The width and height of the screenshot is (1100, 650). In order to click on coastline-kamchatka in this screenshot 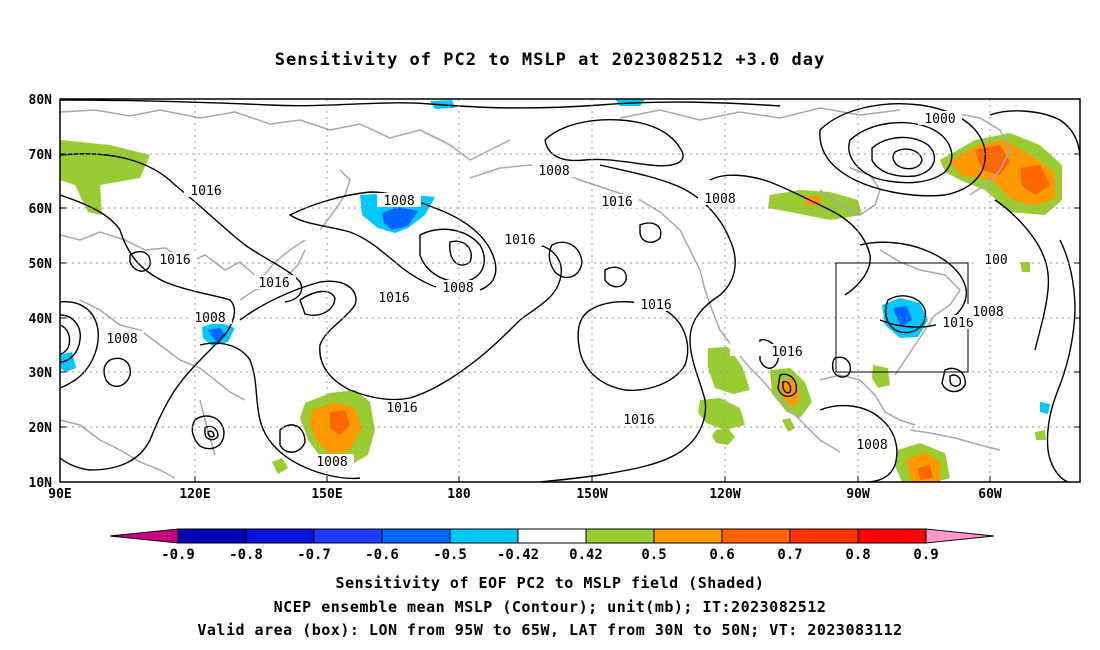, I will do `click(335, 200)`.